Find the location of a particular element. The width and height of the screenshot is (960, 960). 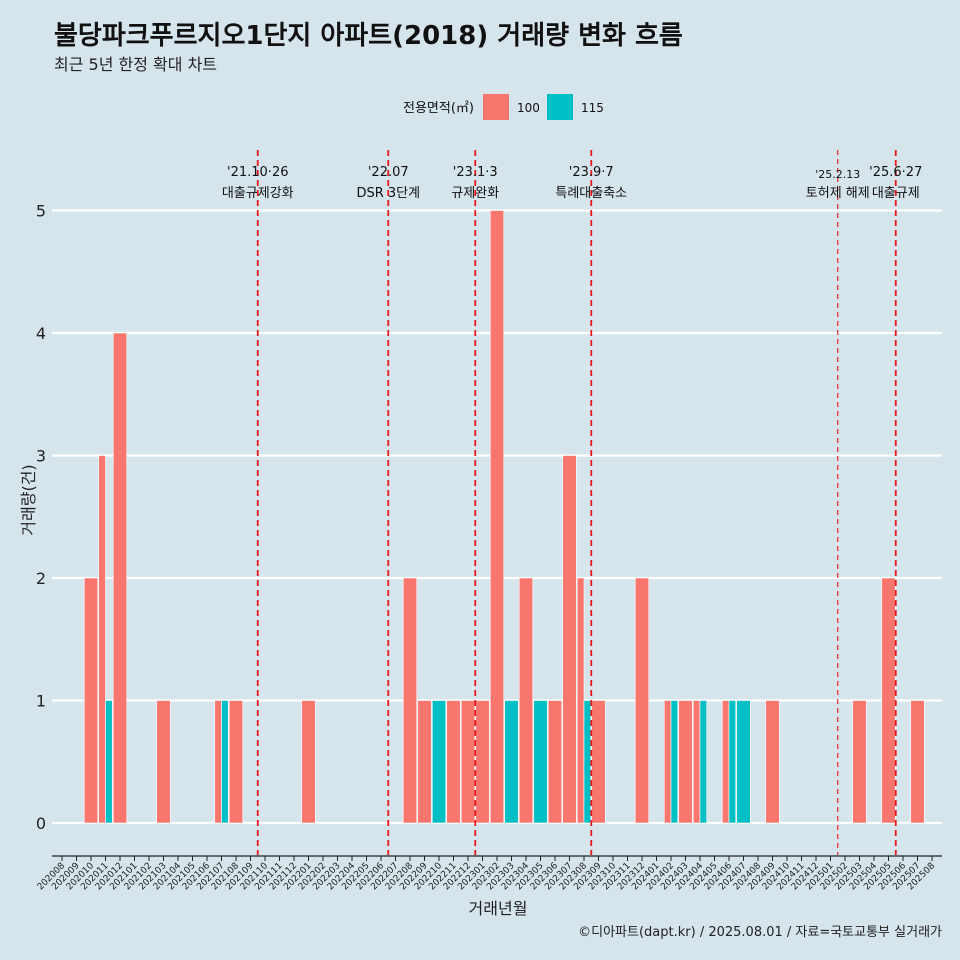

legend-label-115: 115 is located at coordinates (592, 108).